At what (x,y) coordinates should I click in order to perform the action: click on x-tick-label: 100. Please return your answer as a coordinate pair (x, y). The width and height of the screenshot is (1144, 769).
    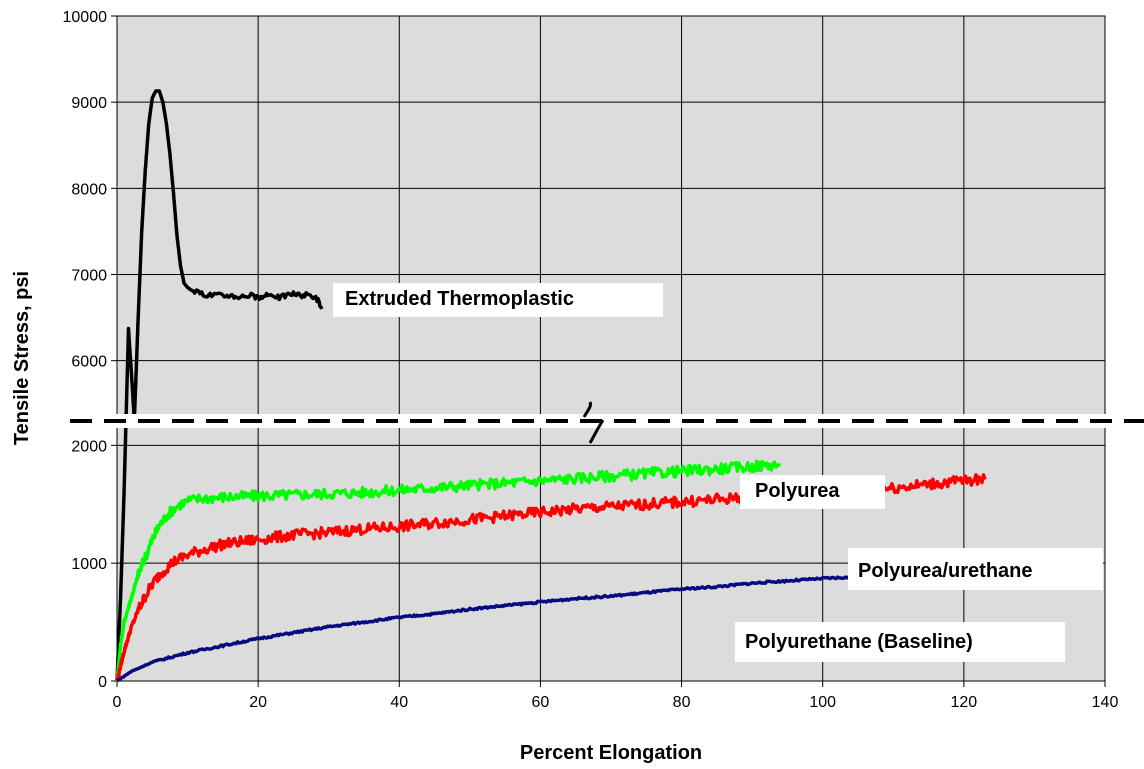
    Looking at the image, I should click on (822, 702).